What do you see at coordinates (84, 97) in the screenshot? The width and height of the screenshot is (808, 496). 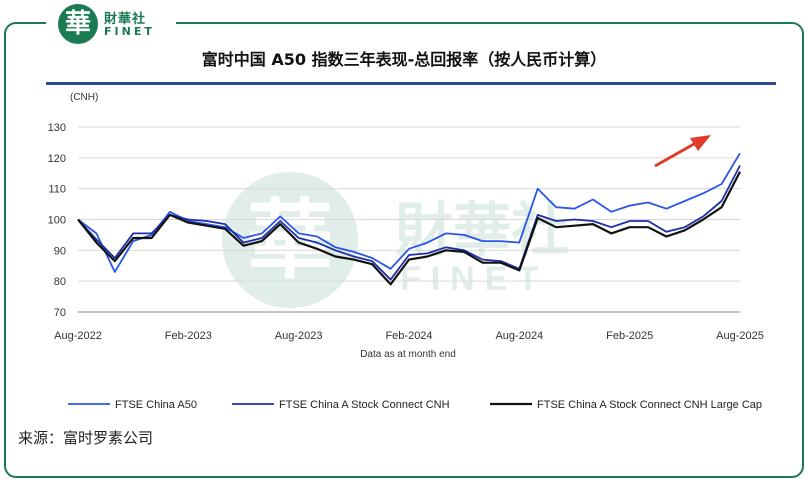 I see `y-axis-label: (CNH)` at bounding box center [84, 97].